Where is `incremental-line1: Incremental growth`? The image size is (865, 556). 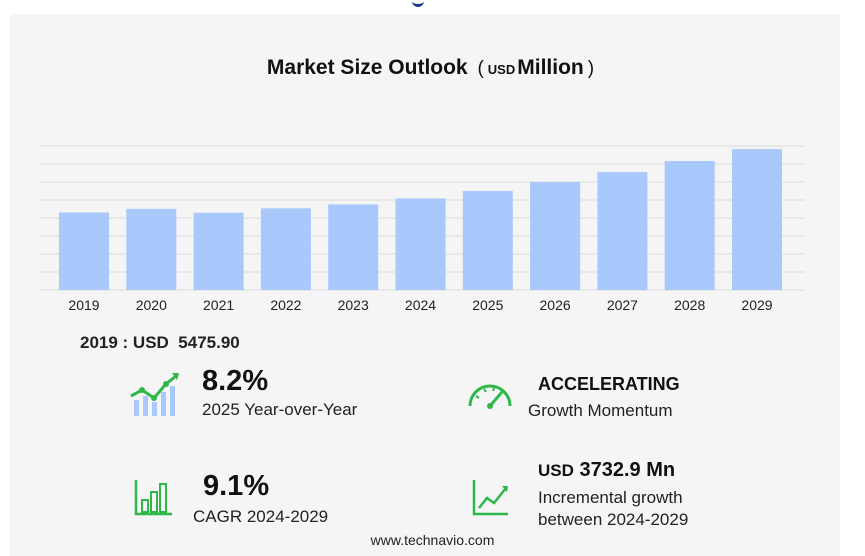 incremental-line1: Incremental growth is located at coordinates (610, 497).